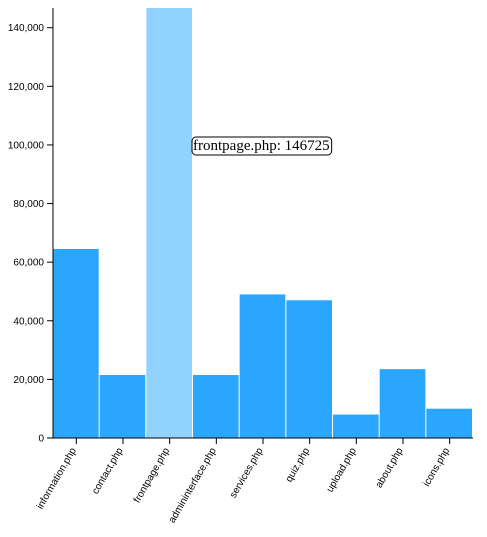  I want to click on x-tick-label: icons.php, so click(436, 467).